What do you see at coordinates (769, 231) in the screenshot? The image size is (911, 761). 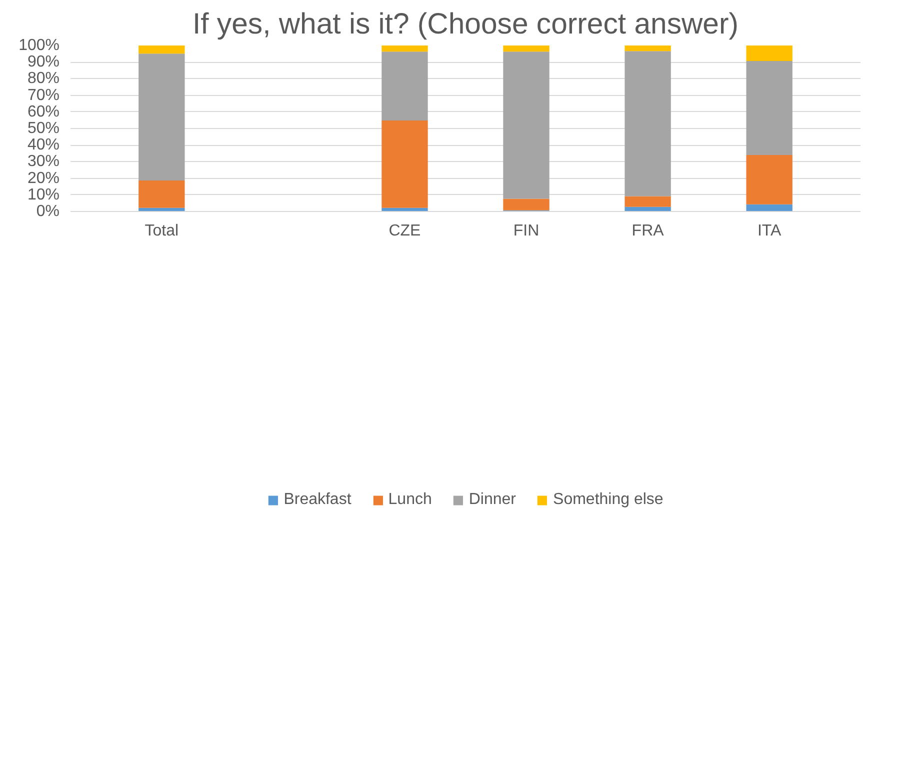 I see `x-tick-label: ITA` at bounding box center [769, 231].